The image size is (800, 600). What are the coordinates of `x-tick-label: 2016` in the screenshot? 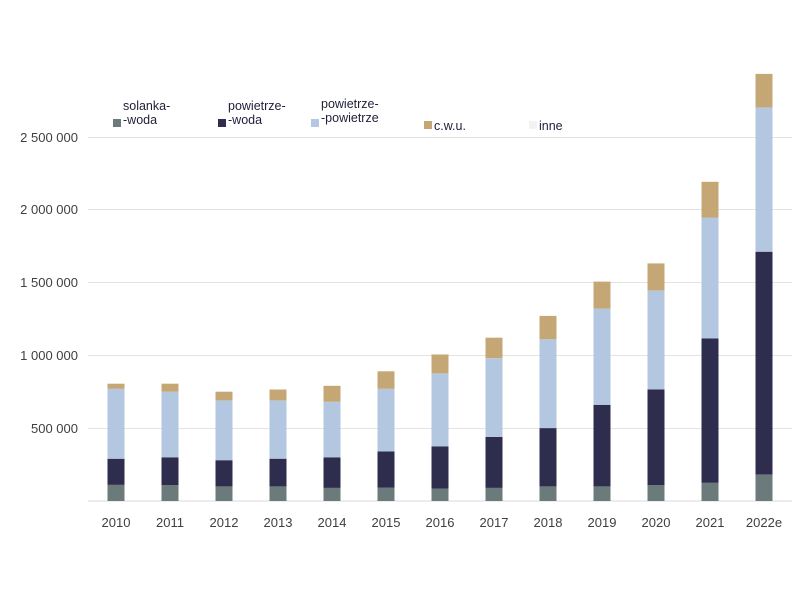 It's located at (440, 522).